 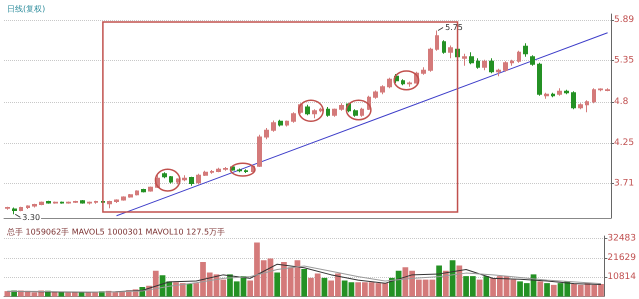 What do you see at coordinates (31, 217) in the screenshot?
I see `annotation: 3.30` at bounding box center [31, 217].